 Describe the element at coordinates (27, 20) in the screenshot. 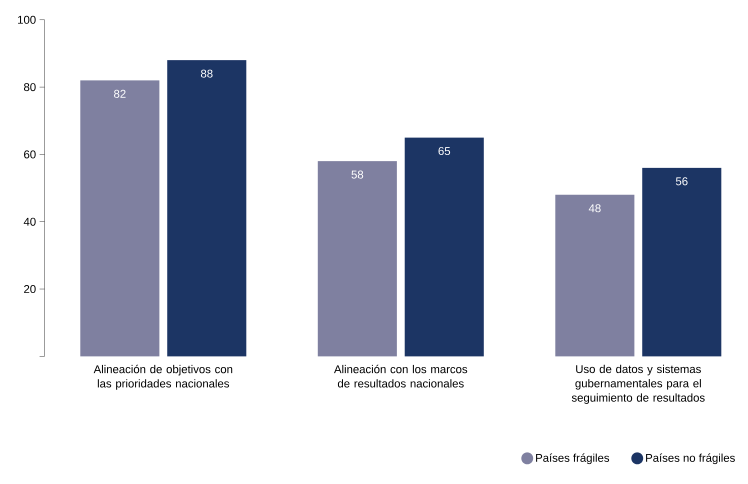

I see `y-tick-label: 100` at that location.